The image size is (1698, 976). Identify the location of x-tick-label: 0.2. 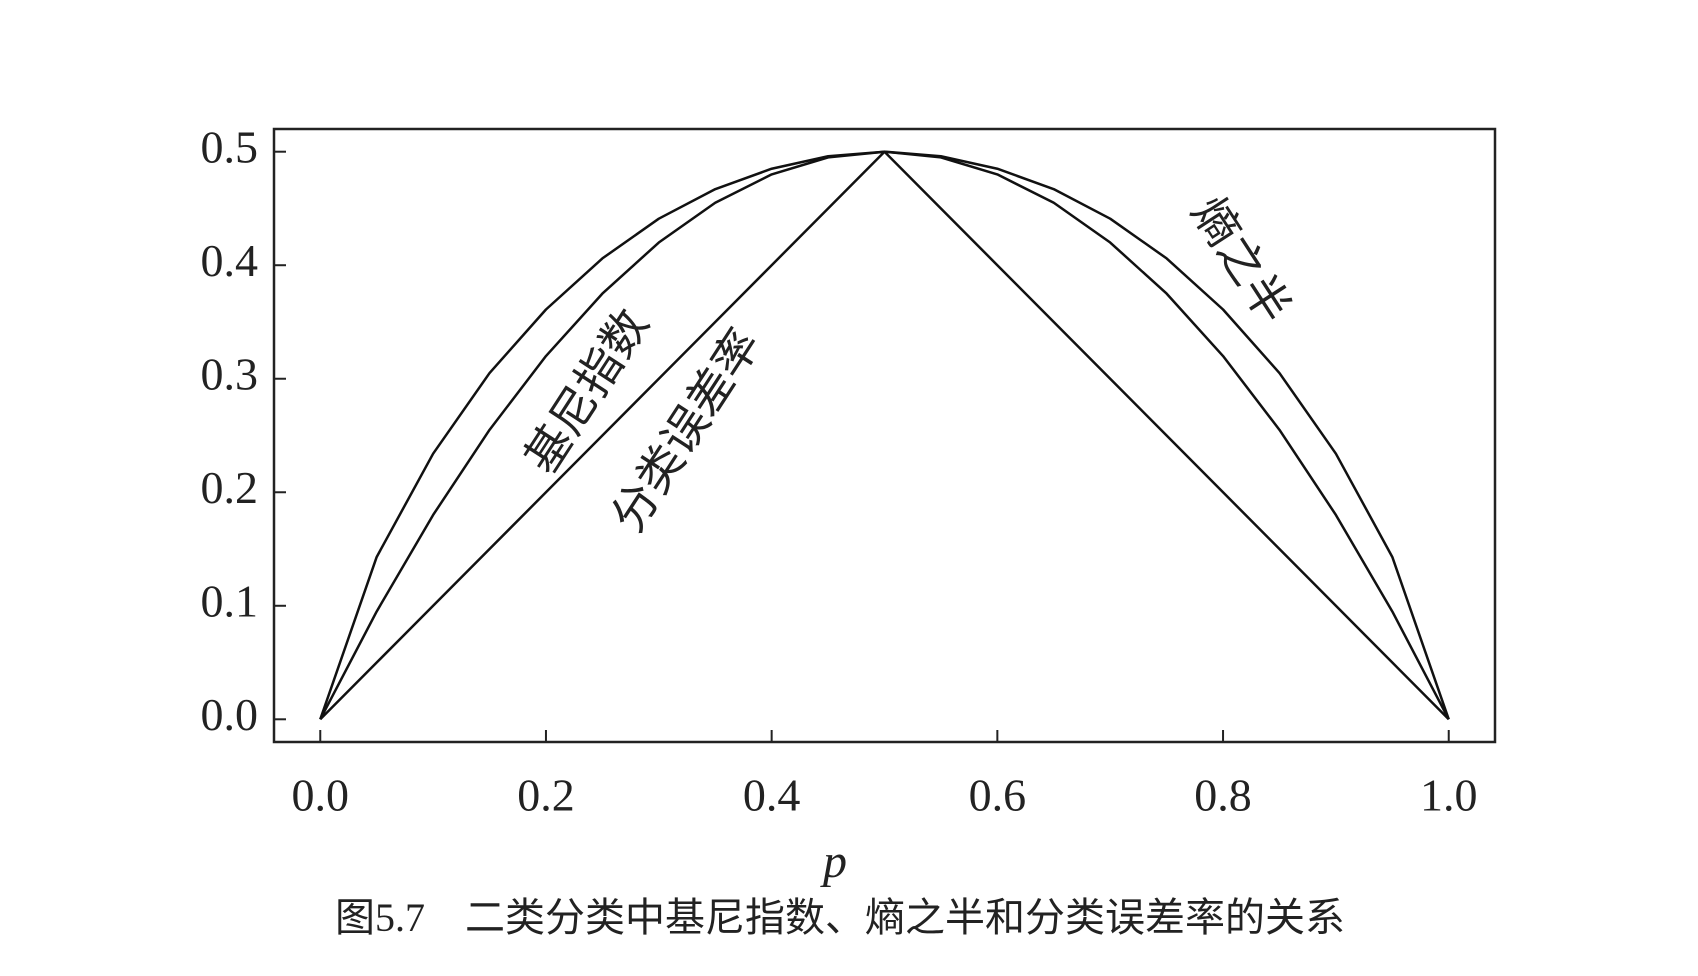
(546, 795).